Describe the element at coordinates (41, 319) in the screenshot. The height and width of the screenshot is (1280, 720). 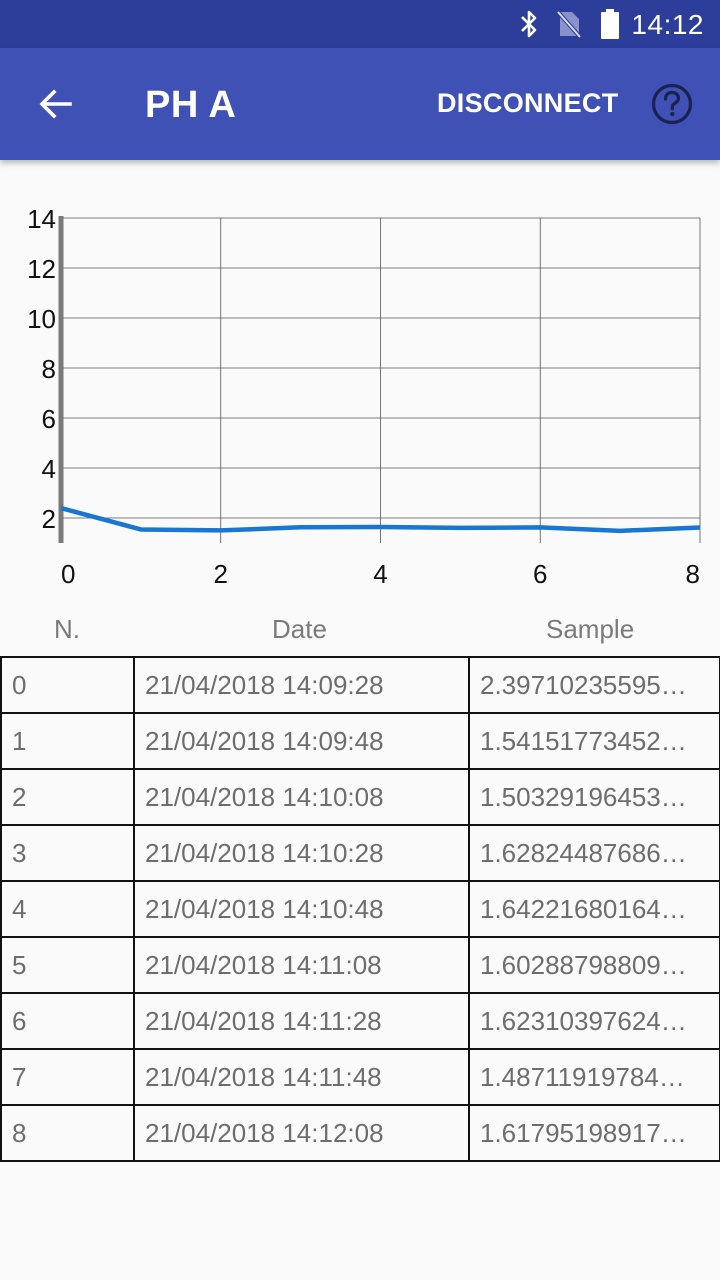
I see `y-tick-label: 10` at that location.